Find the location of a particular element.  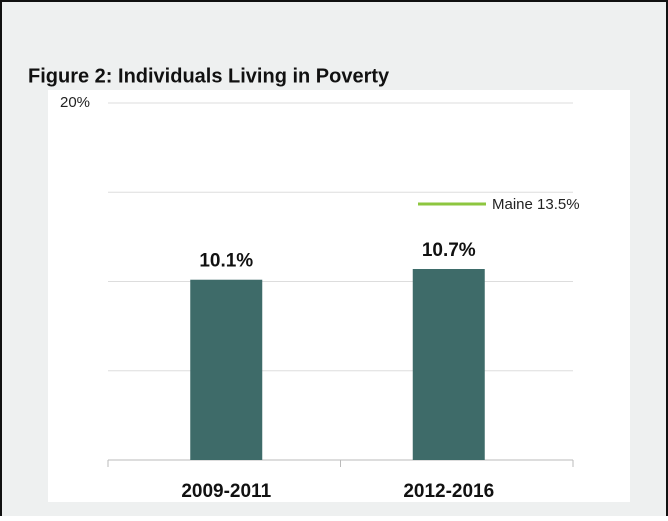

value-label: 10.7% is located at coordinates (449, 250).